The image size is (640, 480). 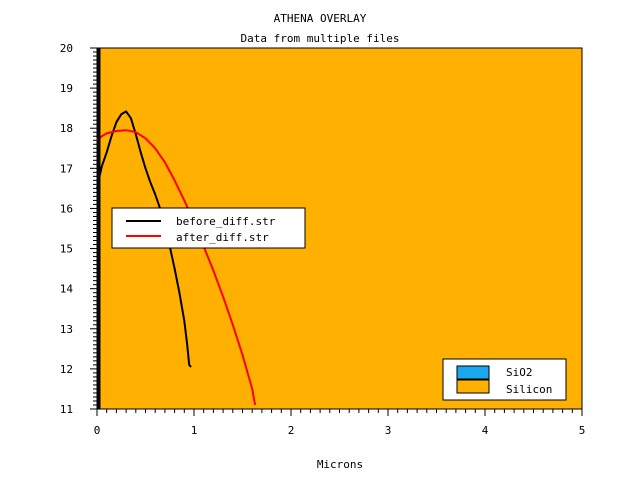 What do you see at coordinates (222, 237) in the screenshot?
I see `legend-label-after: after_diff.str` at bounding box center [222, 237].